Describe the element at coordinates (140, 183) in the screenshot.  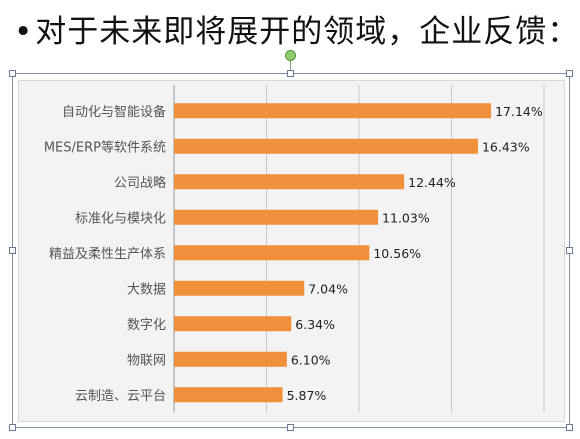
I see `category-label: 公司战略` at that location.